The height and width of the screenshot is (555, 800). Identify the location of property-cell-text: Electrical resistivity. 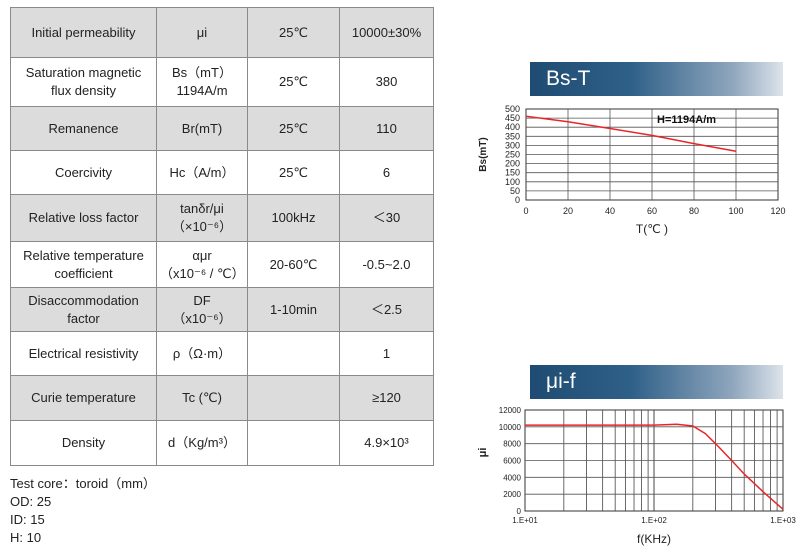
(83, 353).